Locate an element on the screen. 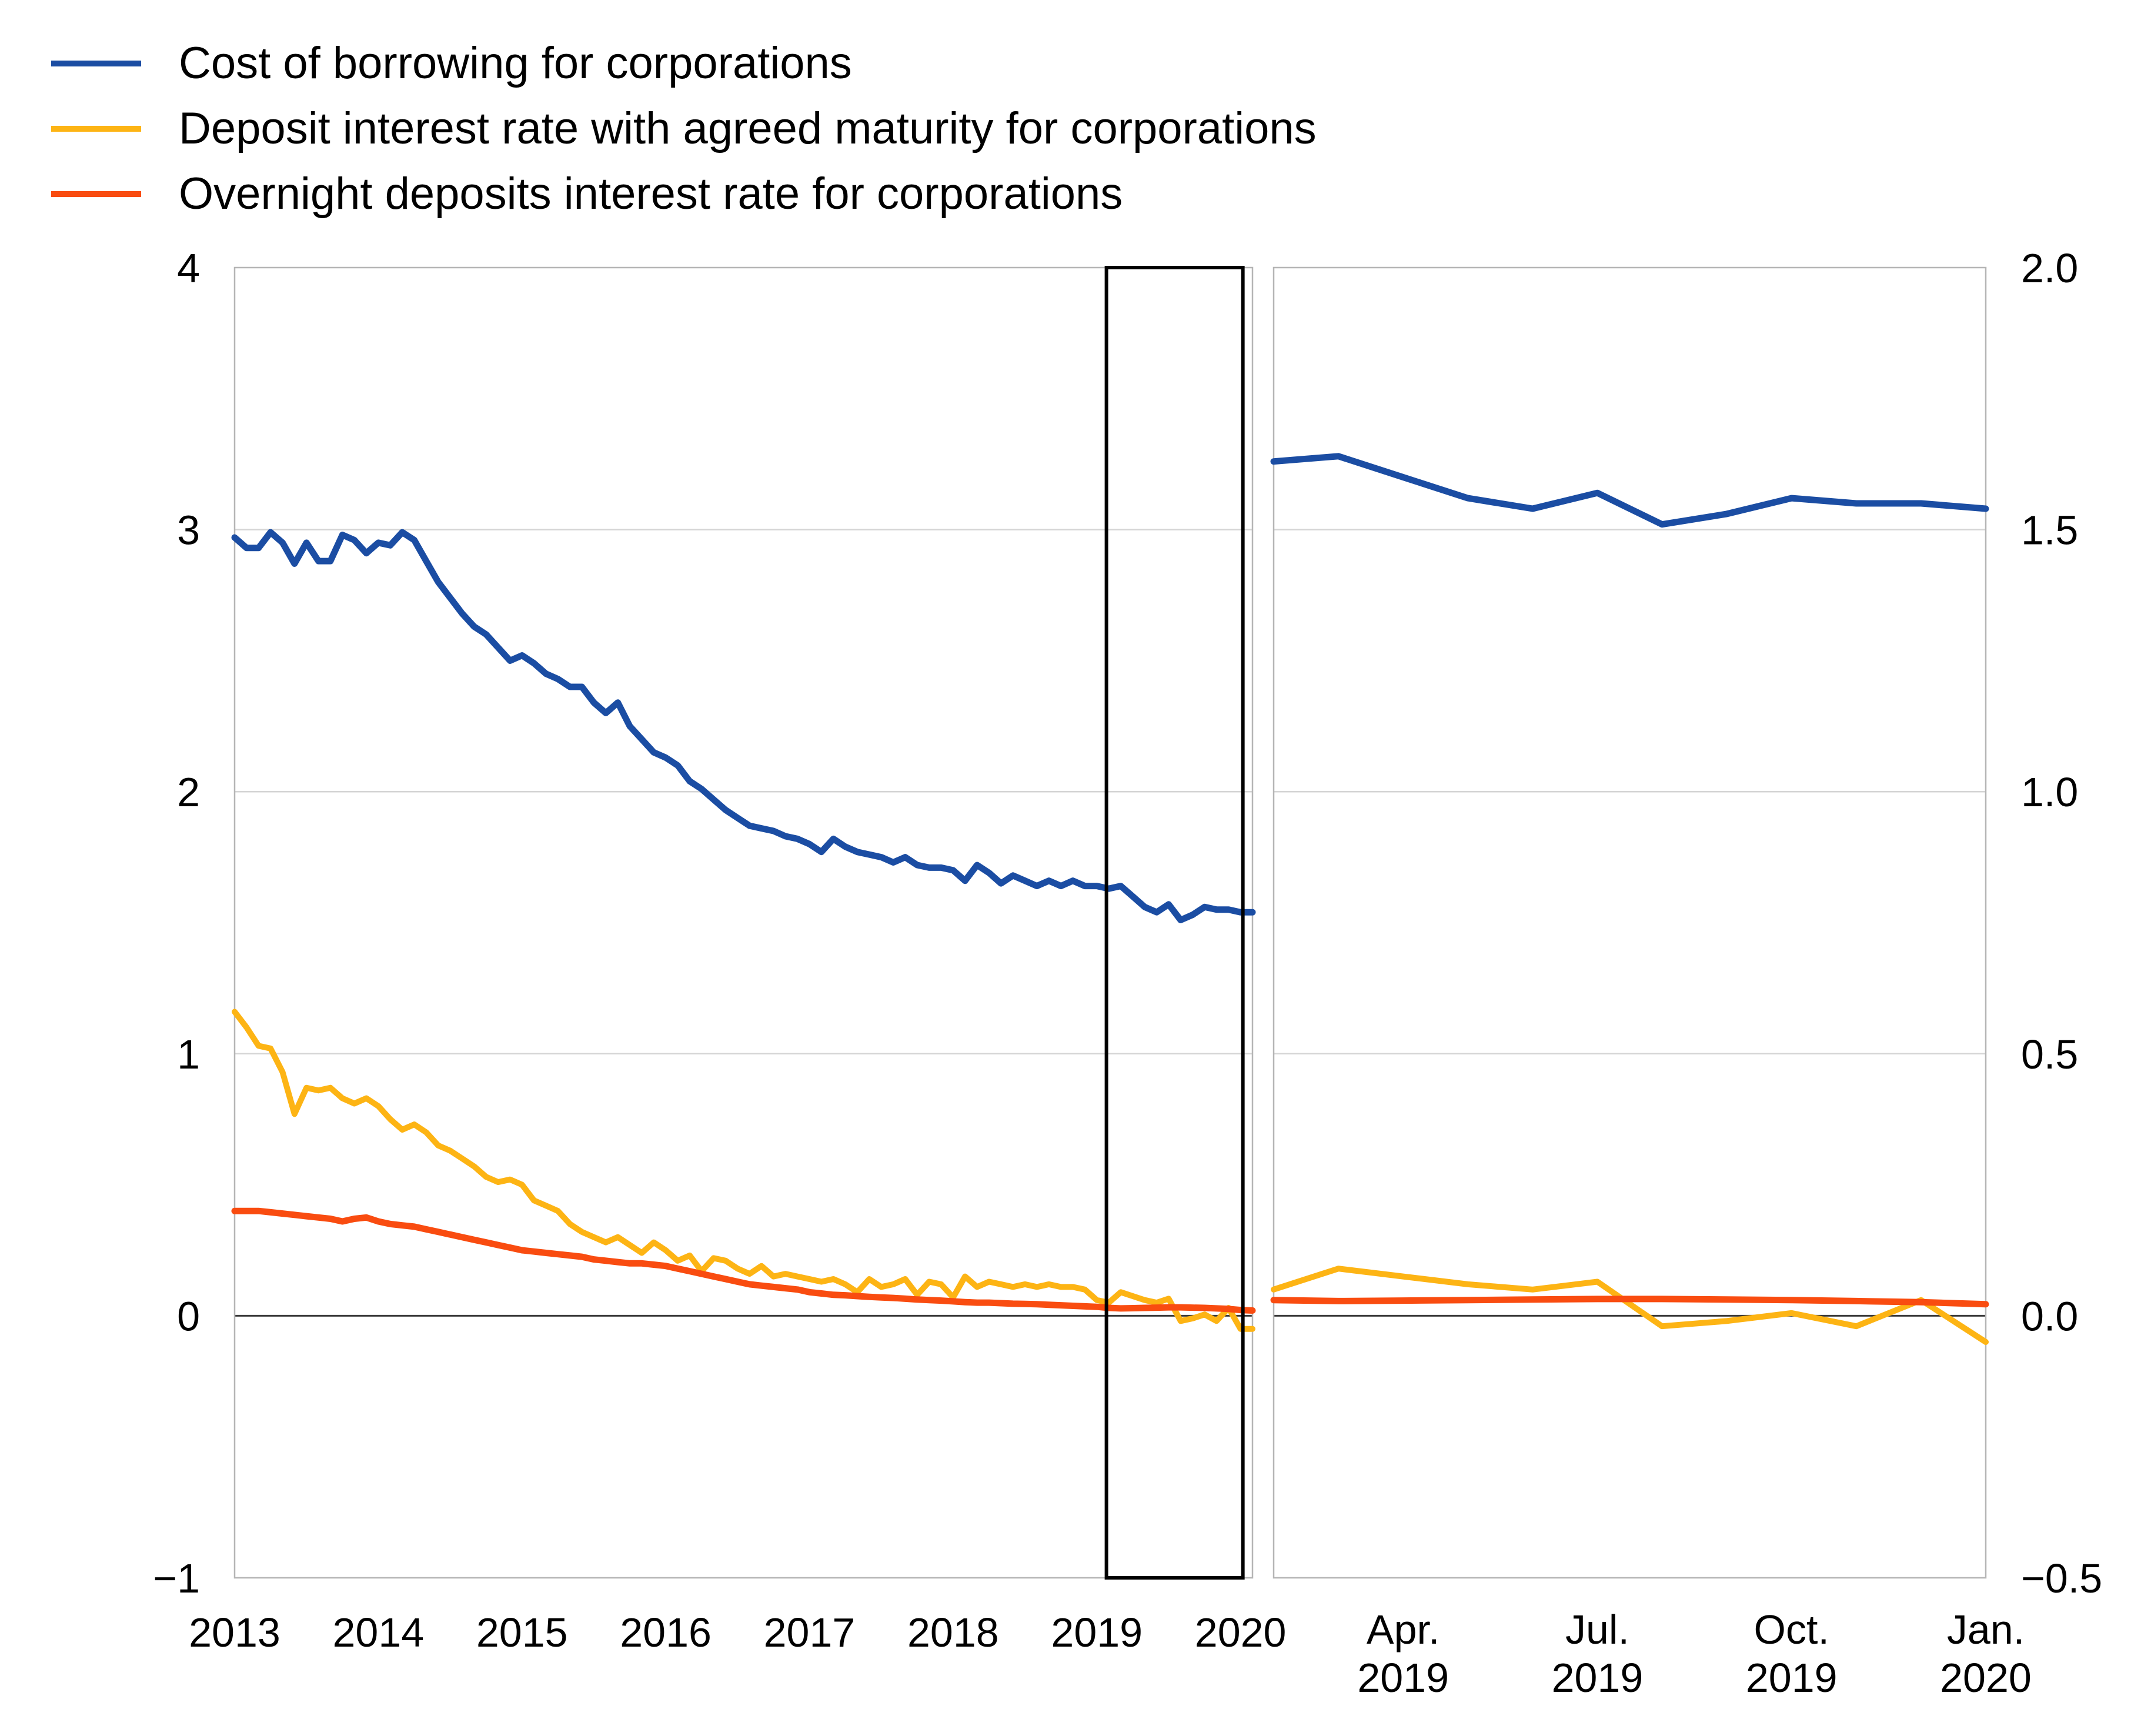 Image resolution: width=2141 pixels, height=1736 pixels. x-axis-tick-label: Jan. is located at coordinates (1986, 1629).